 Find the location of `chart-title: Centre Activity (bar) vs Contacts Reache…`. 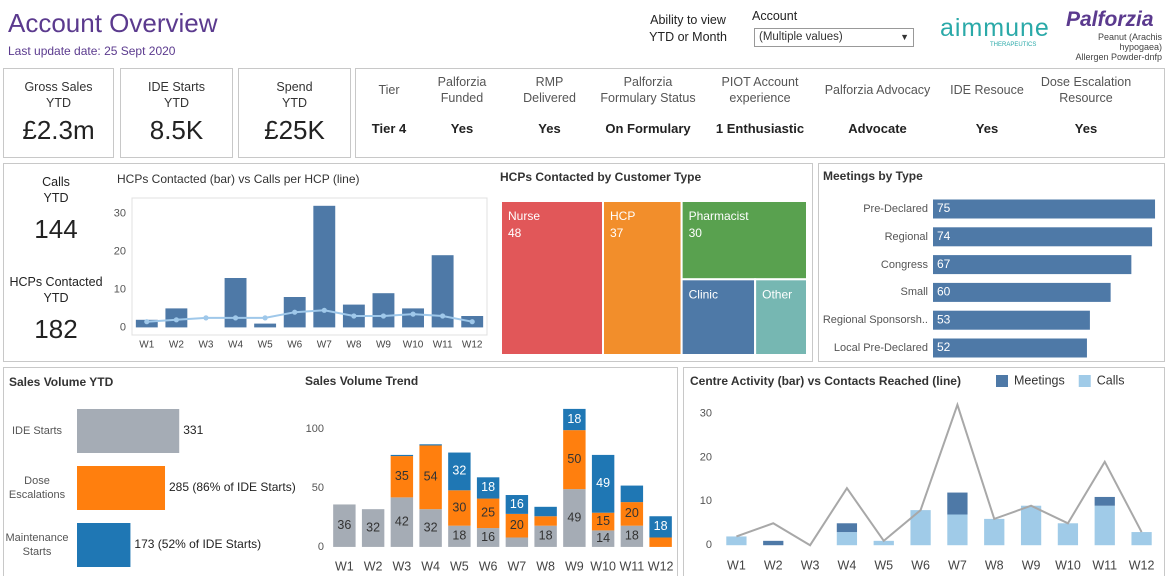

chart-title: Centre Activity (bar) vs Contacts Reache… is located at coordinates (825, 381).